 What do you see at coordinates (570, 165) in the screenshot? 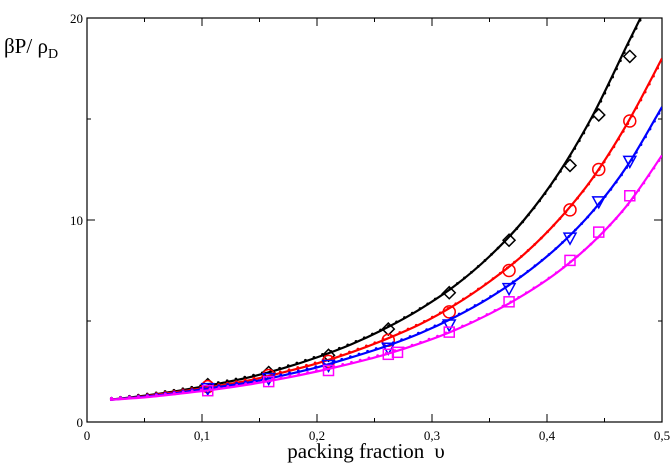
I see `data-point-diamond` at bounding box center [570, 165].